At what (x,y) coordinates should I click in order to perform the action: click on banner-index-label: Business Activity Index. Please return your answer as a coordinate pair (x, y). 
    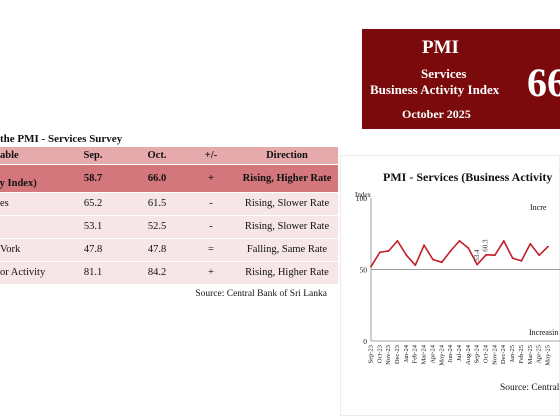
    Looking at the image, I should click on (435, 89).